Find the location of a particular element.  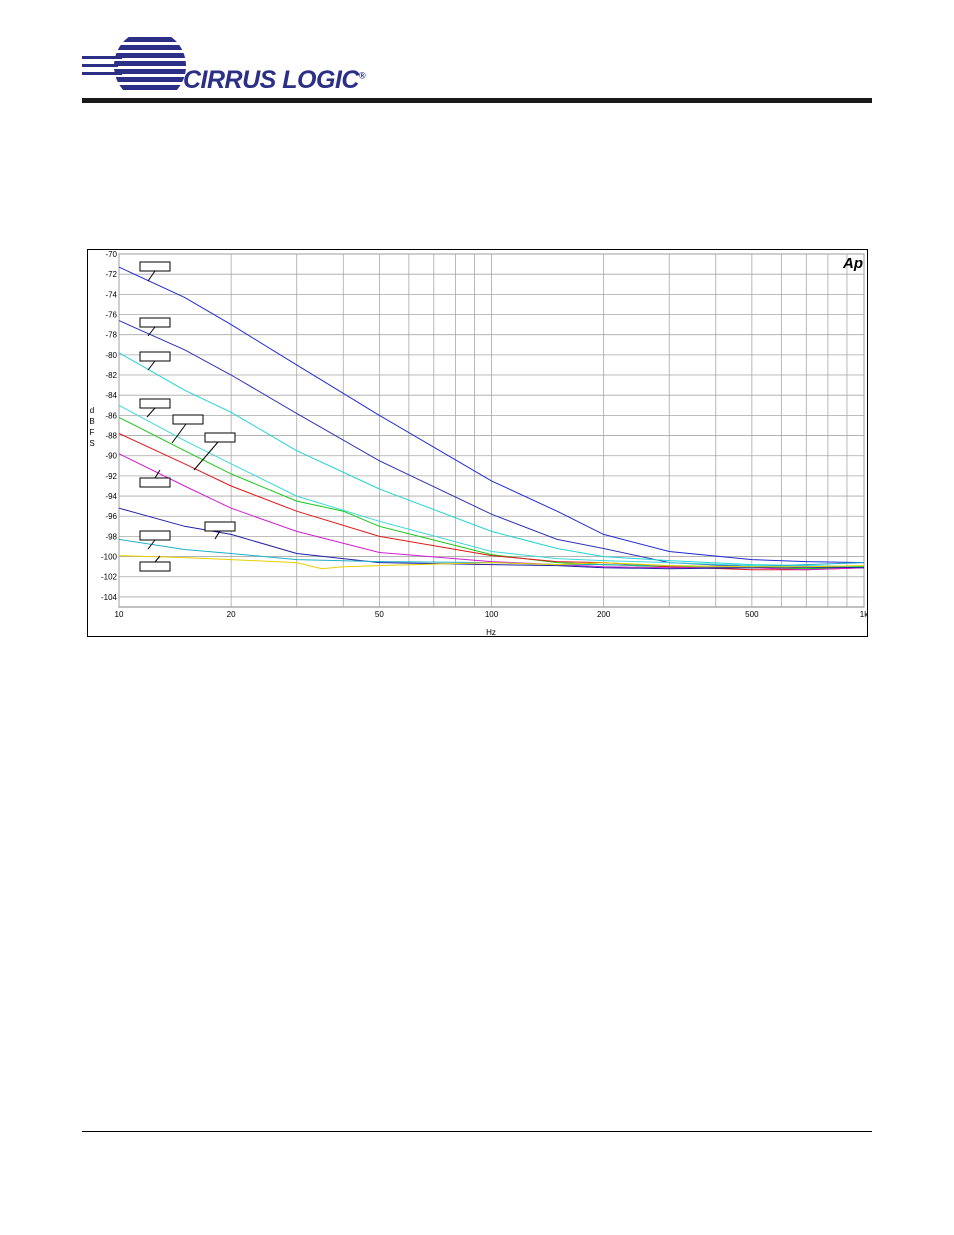

x-tick-label: 100 is located at coordinates (492, 614).